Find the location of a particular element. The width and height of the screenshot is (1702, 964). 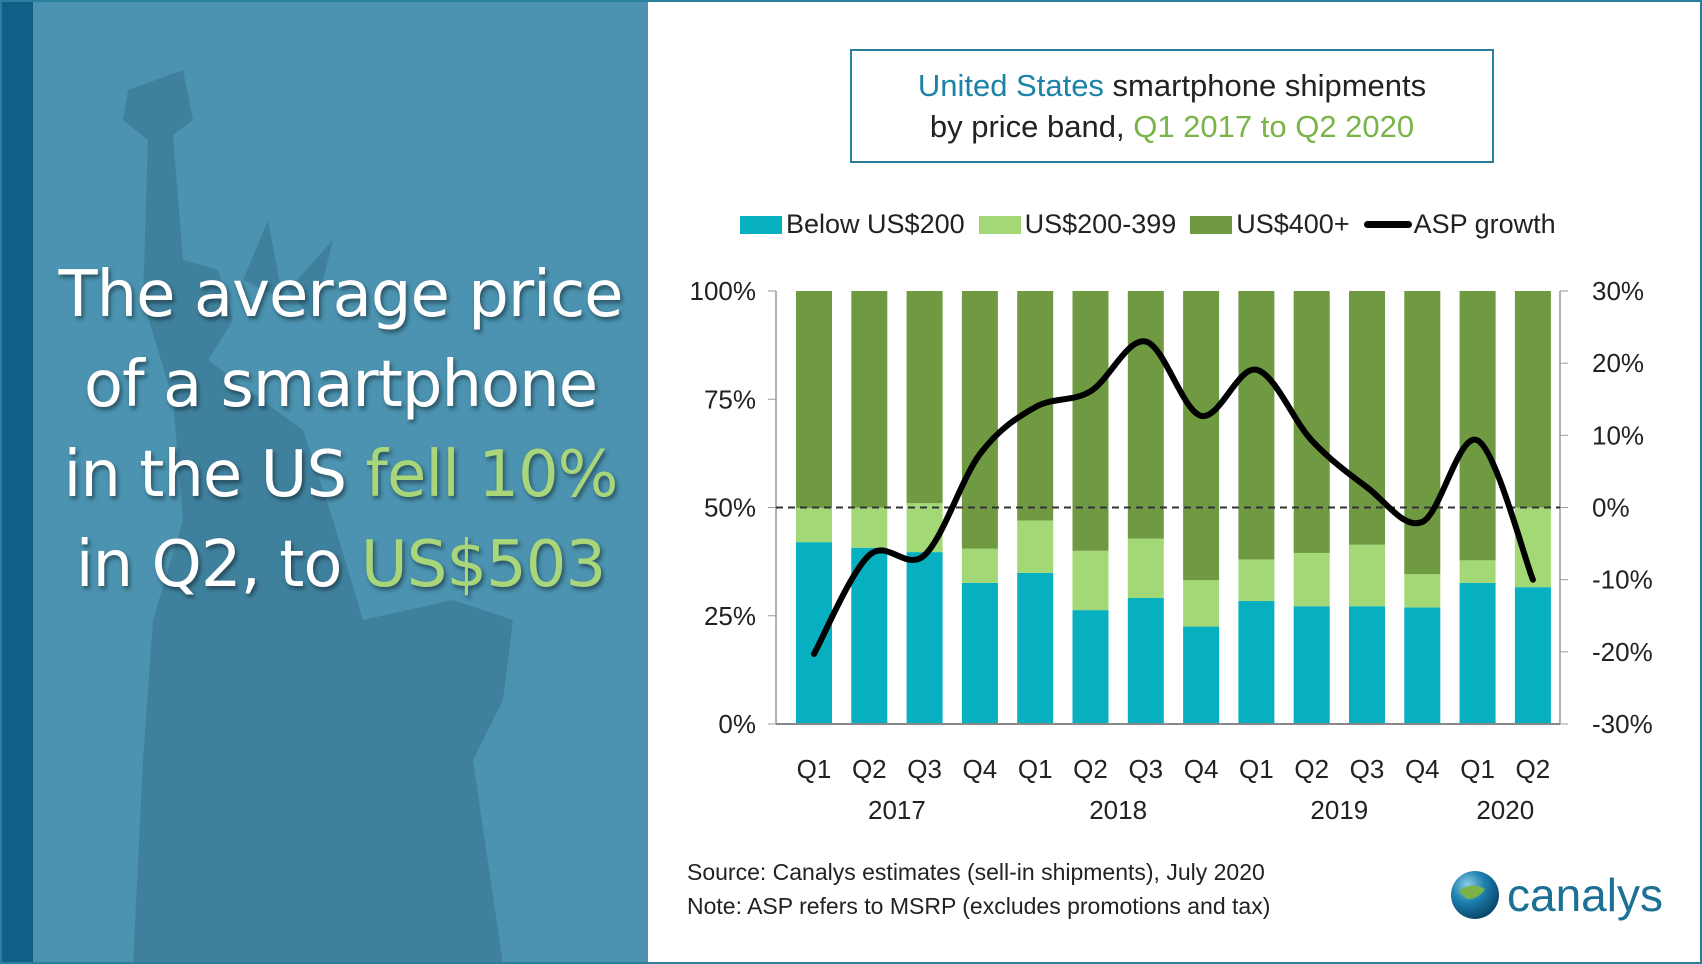

canalys-logo: canalys is located at coordinates (1556, 895).